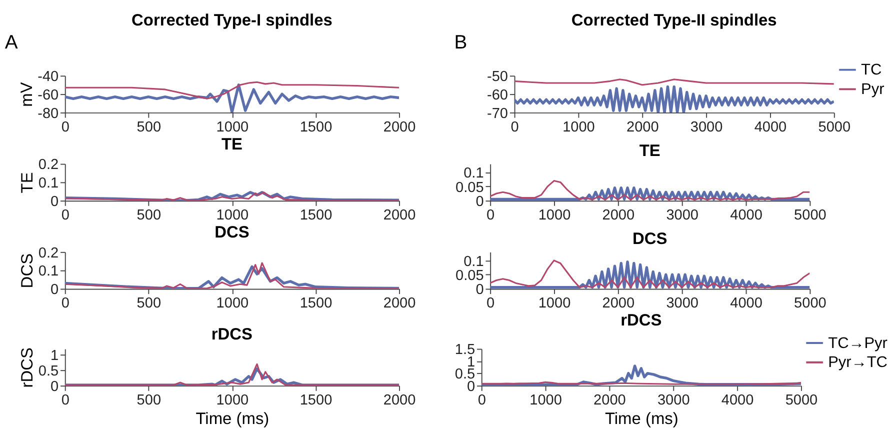  I want to click on chart-title: Corrected Type-II spindles, so click(674, 20).